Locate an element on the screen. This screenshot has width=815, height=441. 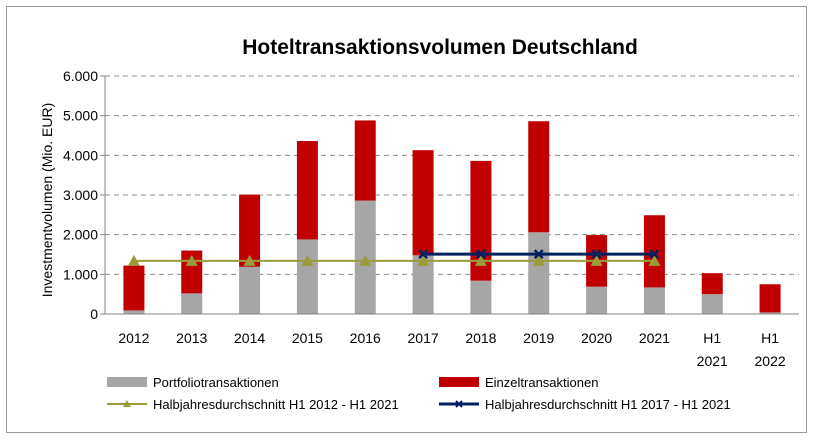
x-tick-label: 2016 is located at coordinates (365, 338).